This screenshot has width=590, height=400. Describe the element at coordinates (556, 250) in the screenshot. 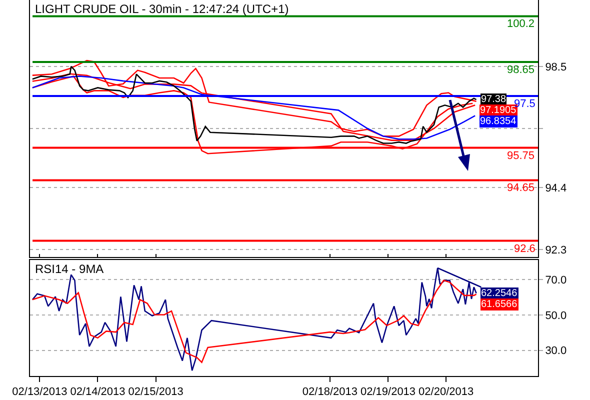

I see `y-tick-label: 92.3` at that location.